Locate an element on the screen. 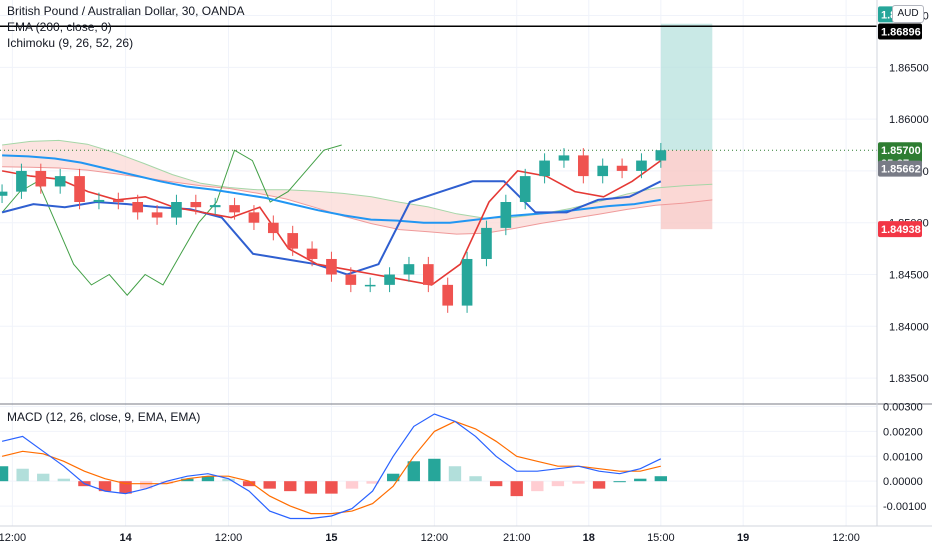 The image size is (932, 550). time-axis-label: 15 is located at coordinates (331, 538).